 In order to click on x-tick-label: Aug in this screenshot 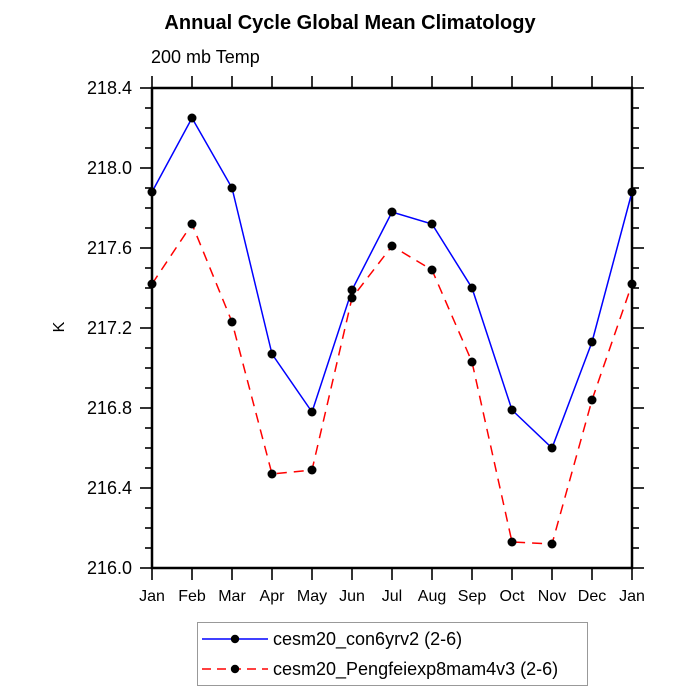, I will do `click(432, 596)`.